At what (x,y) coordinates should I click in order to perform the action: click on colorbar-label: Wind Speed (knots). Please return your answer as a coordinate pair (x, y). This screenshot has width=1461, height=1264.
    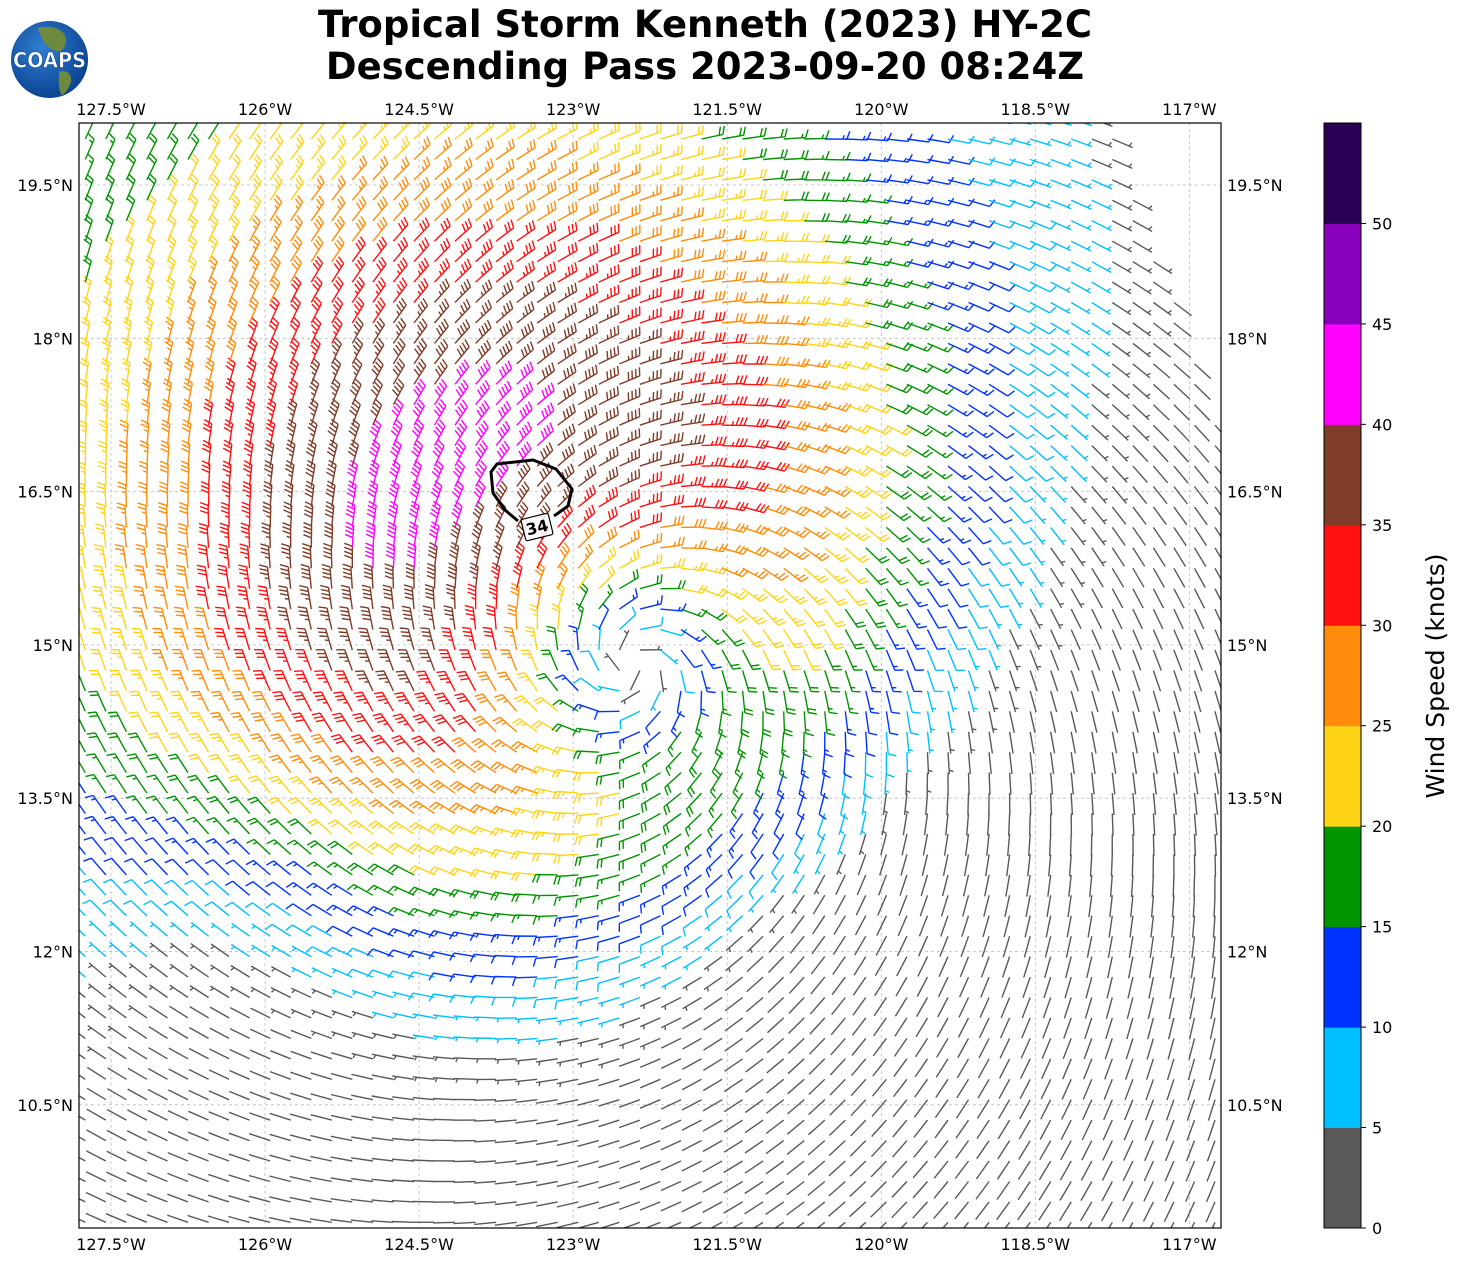
    Looking at the image, I should click on (1435, 675).